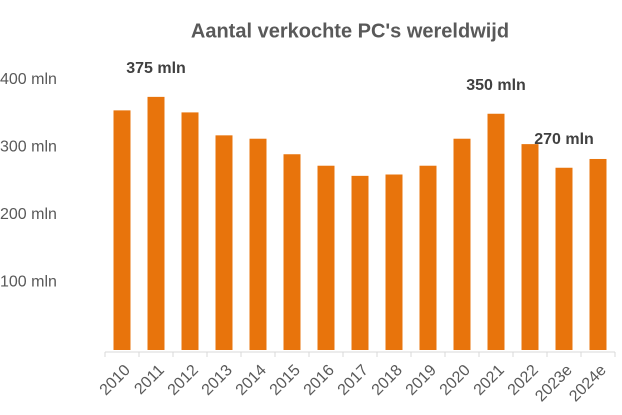 This screenshot has height=415, width=622. What do you see at coordinates (588, 384) in the screenshot?
I see `x-tick-label: 2024e` at bounding box center [588, 384].